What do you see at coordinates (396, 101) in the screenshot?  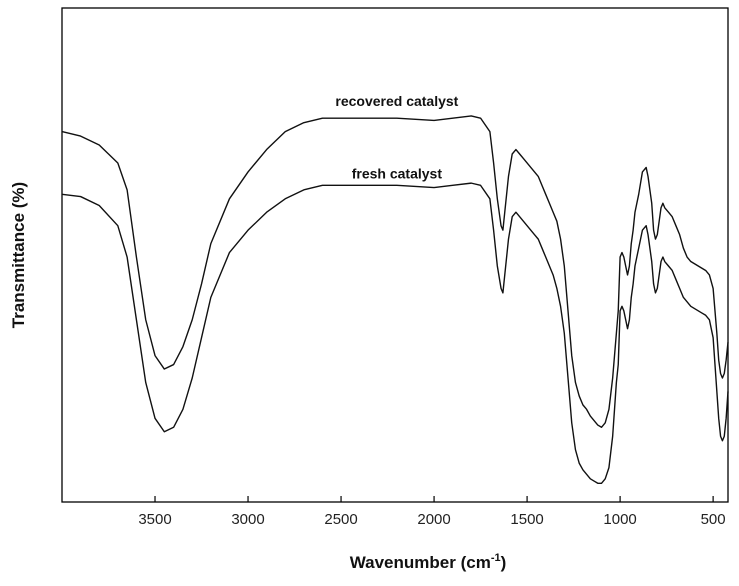 I see `series-label-recovered-catalyst: recovered catalyst` at bounding box center [396, 101].